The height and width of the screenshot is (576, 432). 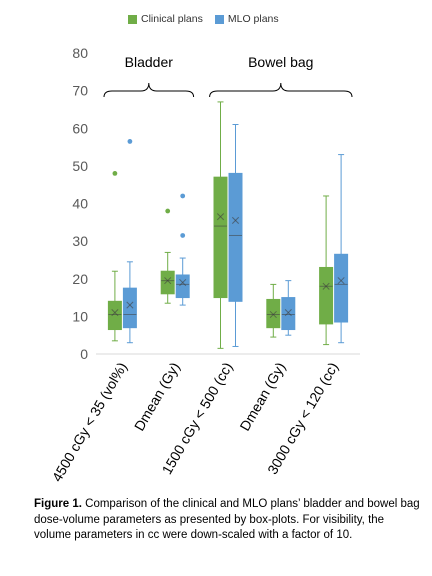 I want to click on y-tick-label: 60, so click(x=80, y=128).